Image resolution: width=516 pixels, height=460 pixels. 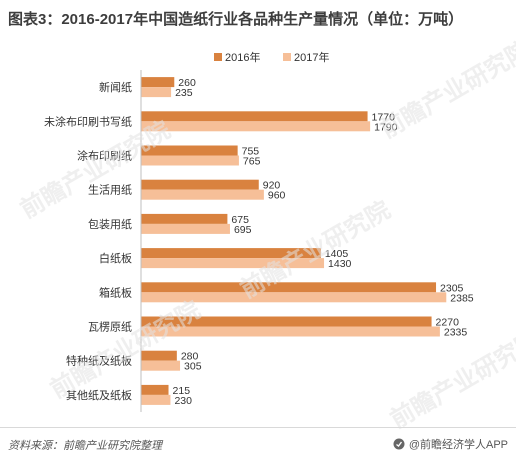 I want to click on category-label: 特种纸及纸板, so click(x=99, y=361).